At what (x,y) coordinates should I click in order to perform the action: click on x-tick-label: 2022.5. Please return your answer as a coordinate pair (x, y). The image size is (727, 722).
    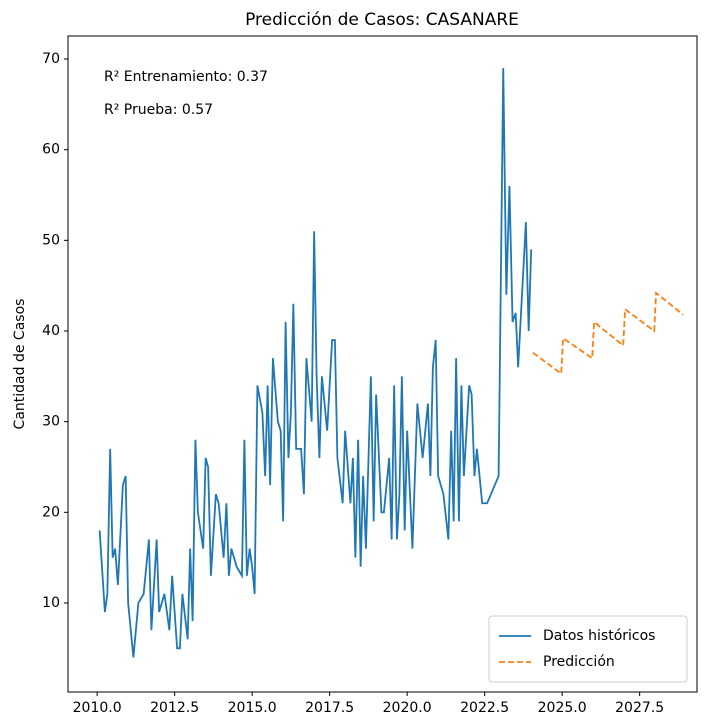
    Looking at the image, I should click on (484, 708).